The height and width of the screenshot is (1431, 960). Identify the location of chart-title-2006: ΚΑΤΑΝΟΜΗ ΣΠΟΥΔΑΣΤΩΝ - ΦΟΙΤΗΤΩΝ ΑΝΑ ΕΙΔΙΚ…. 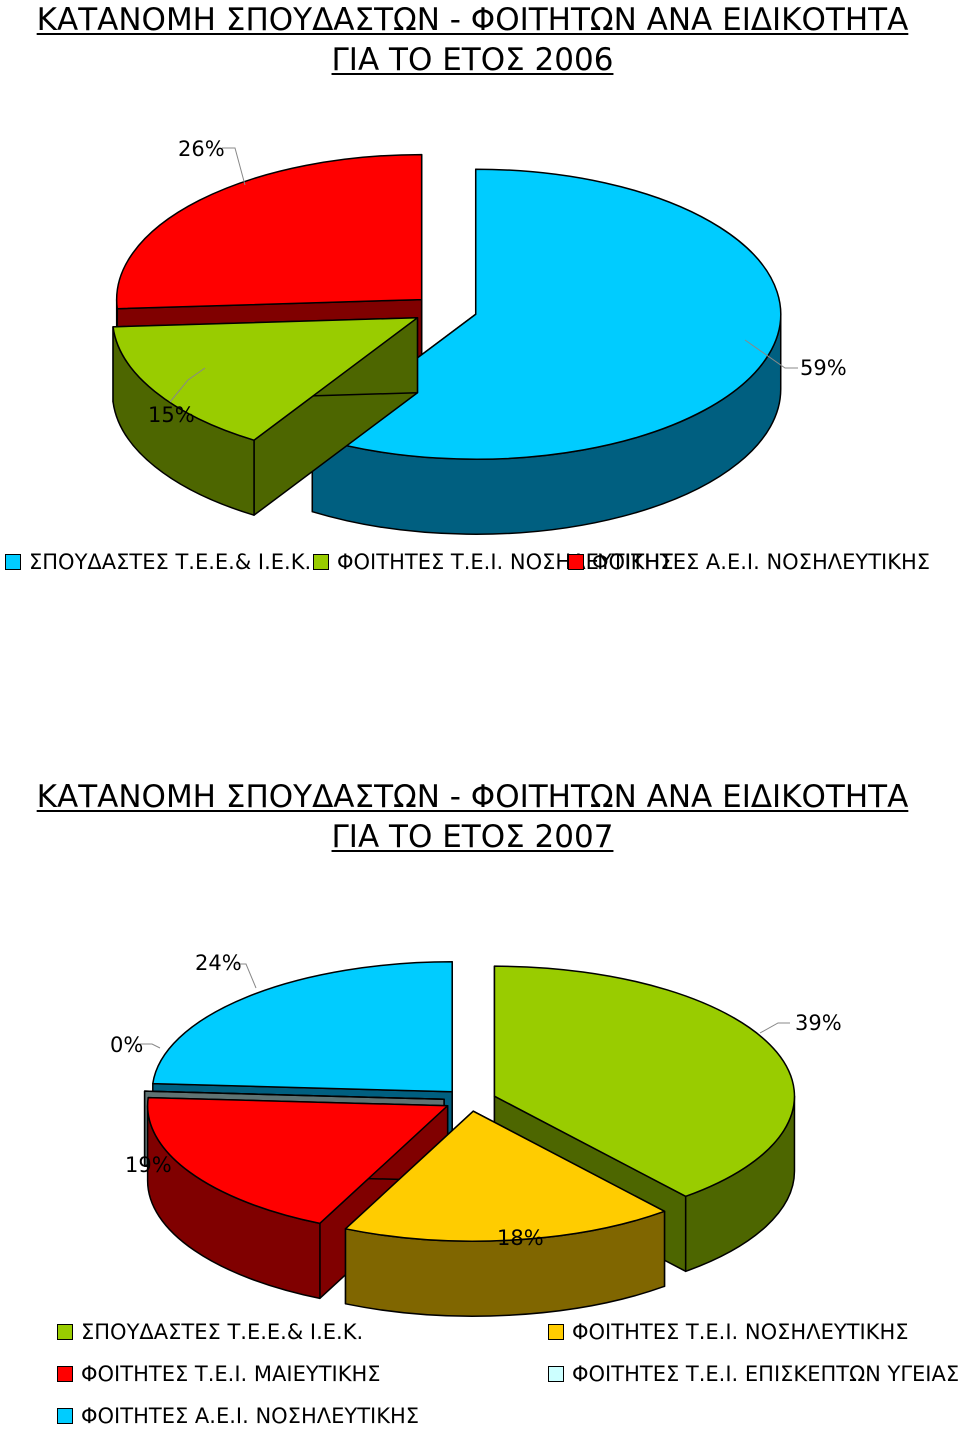
(472, 40).